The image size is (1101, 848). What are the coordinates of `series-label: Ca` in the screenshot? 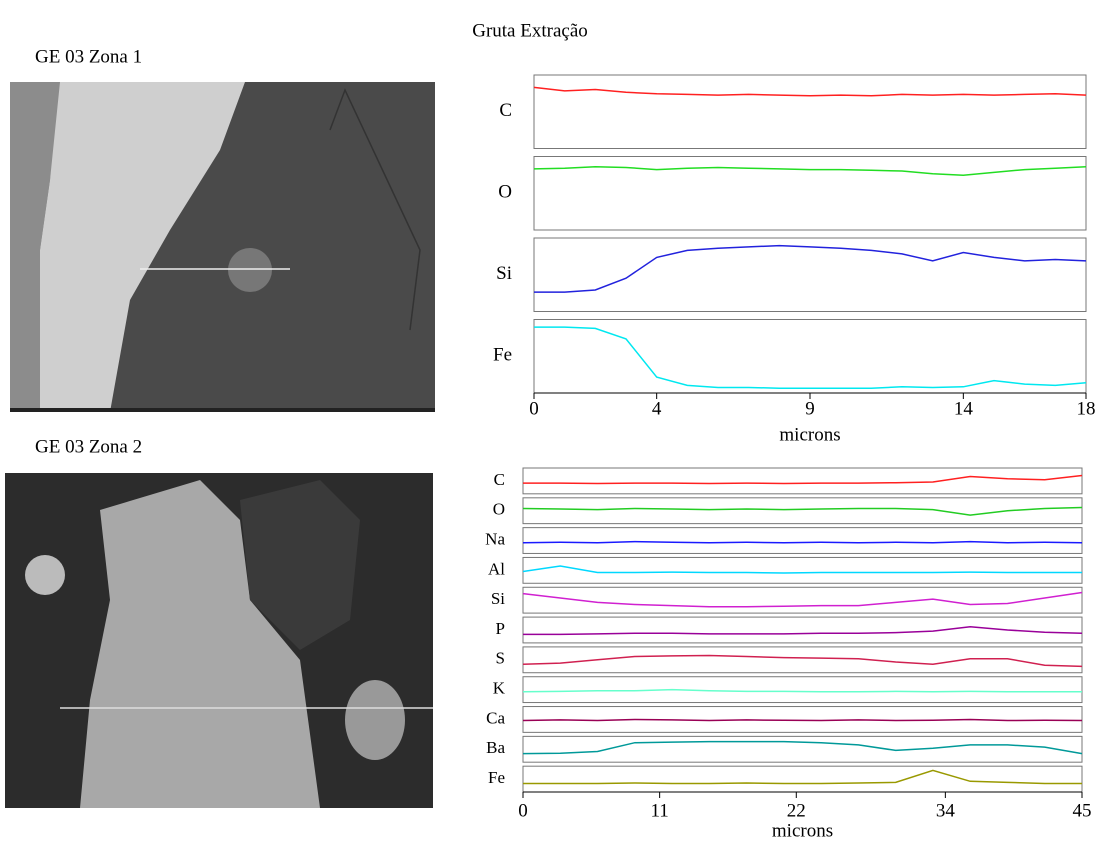 It's located at (495, 717).